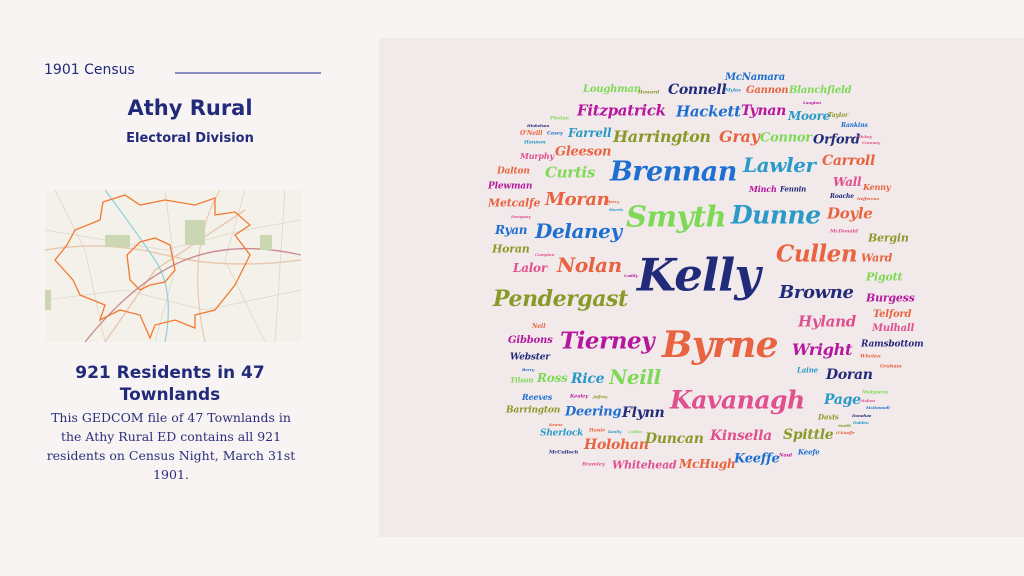 The image size is (1024, 576). What do you see at coordinates (890, 298) in the screenshot?
I see `word-cloud-surname: Burgess` at bounding box center [890, 298].